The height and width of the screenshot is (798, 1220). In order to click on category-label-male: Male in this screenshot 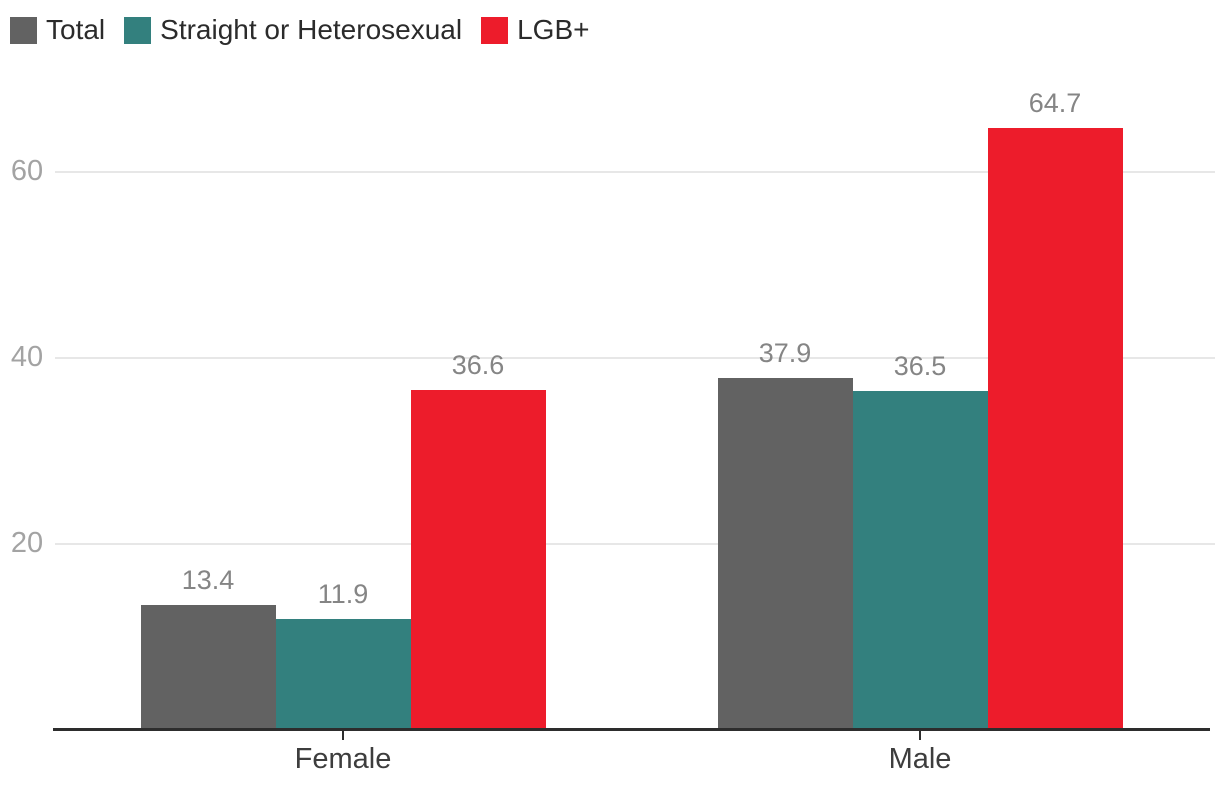, I will do `click(920, 759)`.